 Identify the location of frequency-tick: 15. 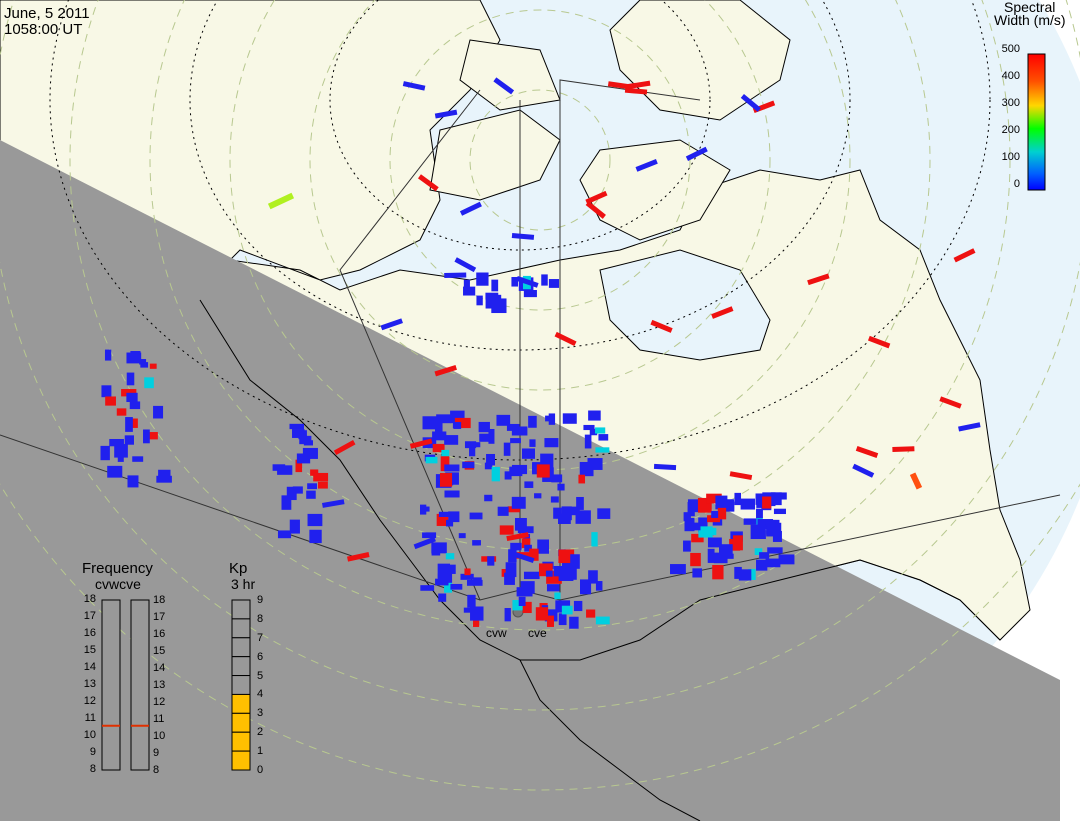
(159, 651).